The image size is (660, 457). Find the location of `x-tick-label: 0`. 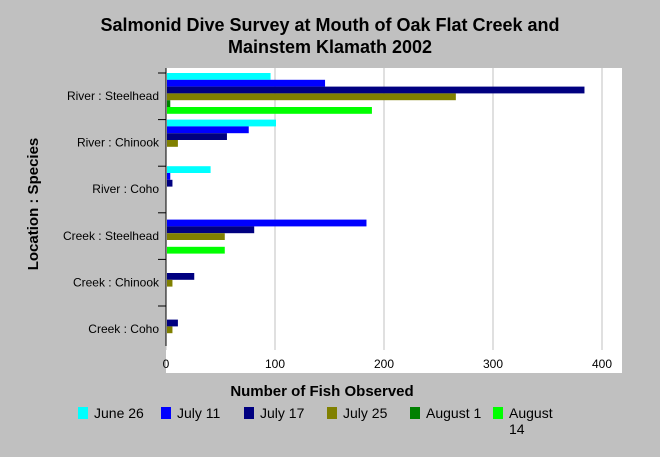

x-tick-label: 0 is located at coordinates (166, 364).